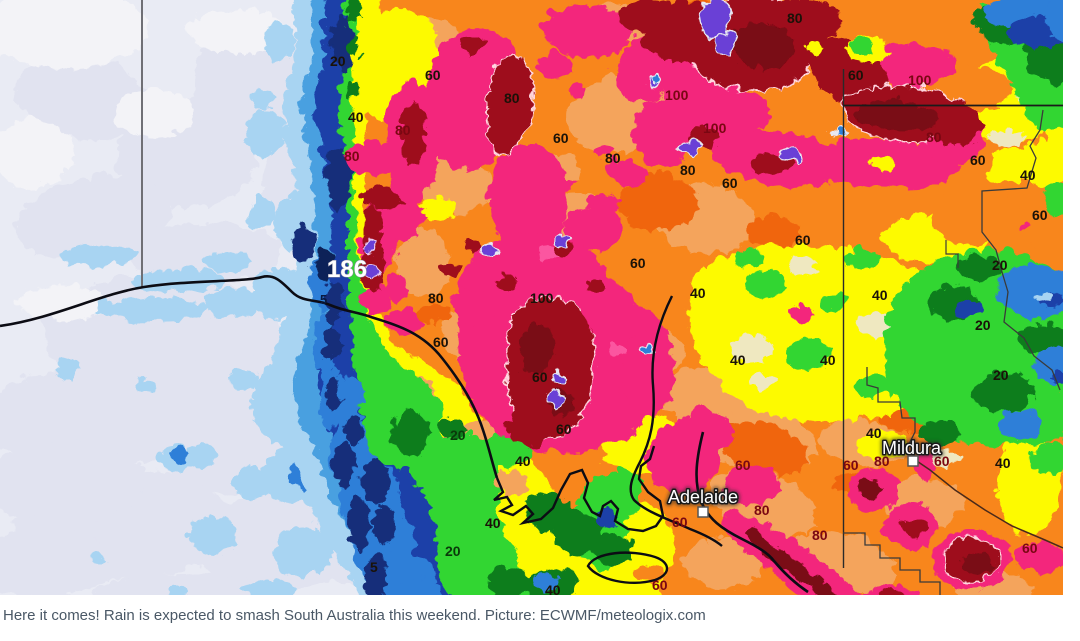  Describe the element at coordinates (703, 497) in the screenshot. I see `svg-text: Adelaide` at that location.